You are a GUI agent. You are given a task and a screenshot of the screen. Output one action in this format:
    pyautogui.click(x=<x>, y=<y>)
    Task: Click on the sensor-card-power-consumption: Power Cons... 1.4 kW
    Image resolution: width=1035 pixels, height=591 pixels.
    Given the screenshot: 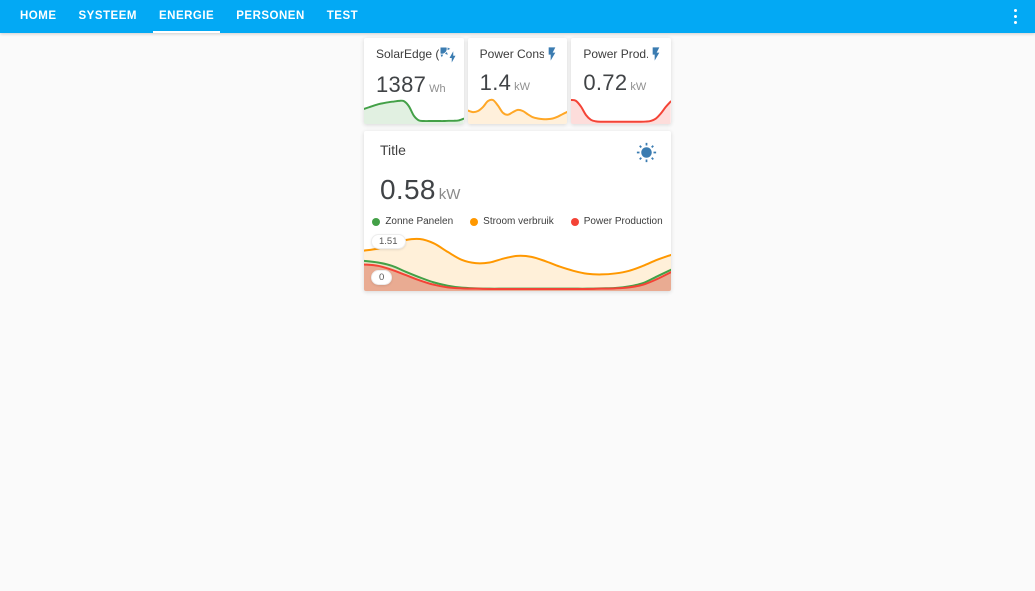 What is the action you would take?
    pyautogui.click(x=517, y=81)
    